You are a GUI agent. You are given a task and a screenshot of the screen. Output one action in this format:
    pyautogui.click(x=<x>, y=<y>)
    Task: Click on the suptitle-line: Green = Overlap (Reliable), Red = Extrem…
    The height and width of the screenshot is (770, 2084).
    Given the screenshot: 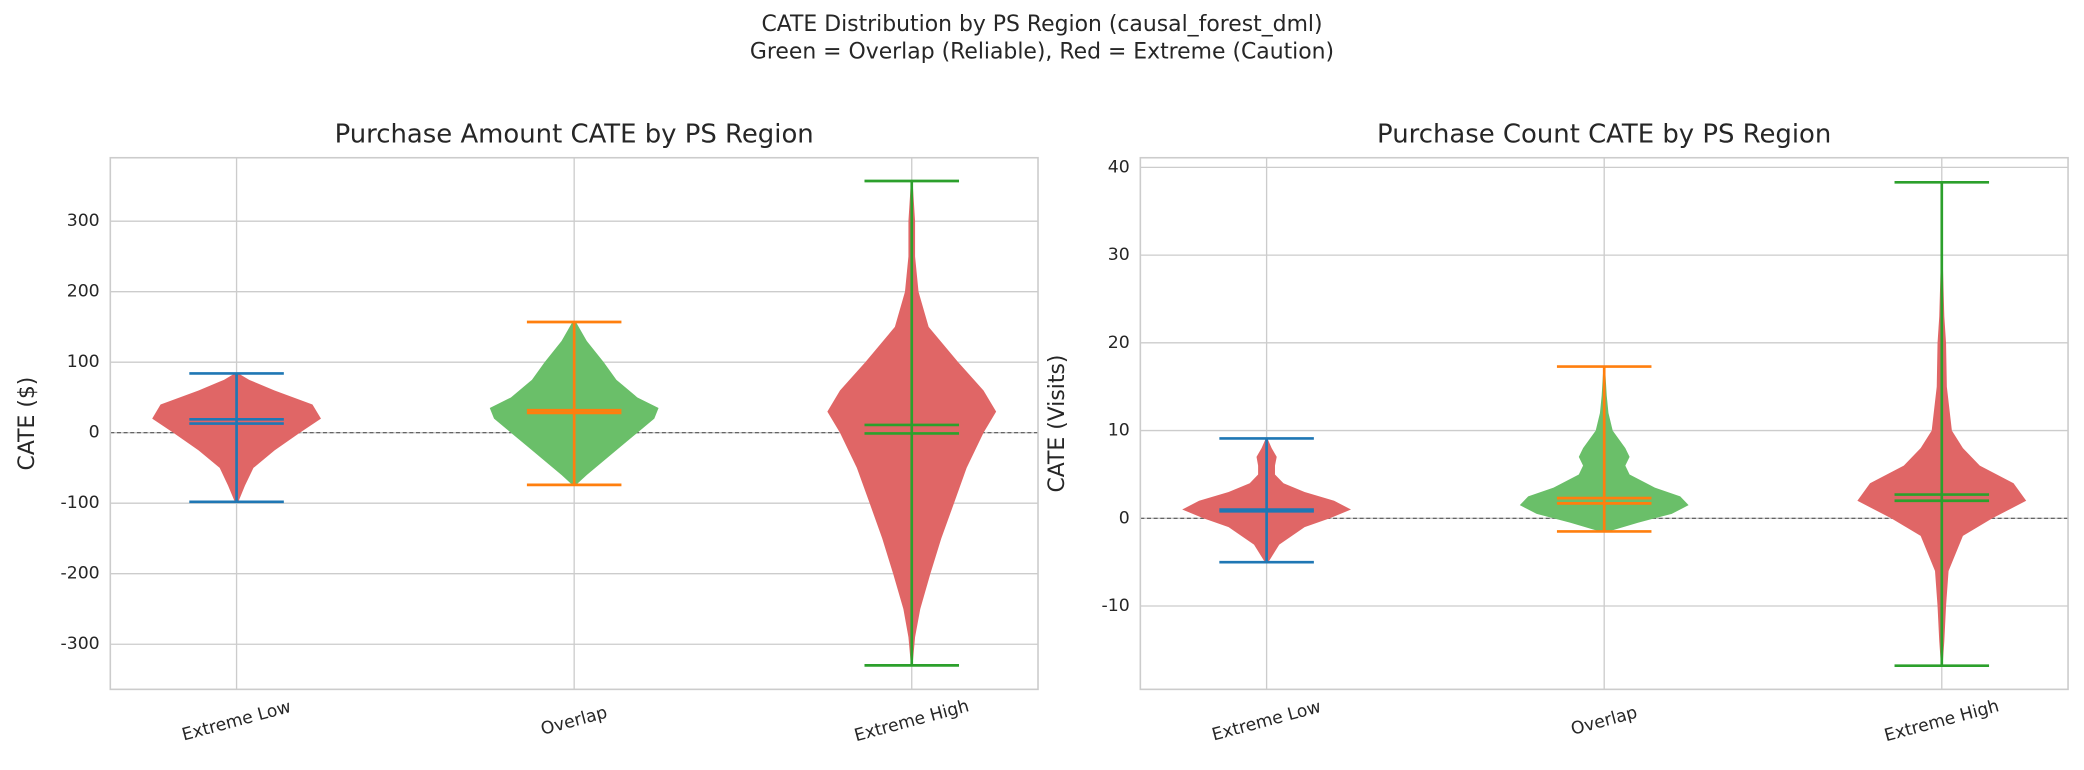 What is the action you would take?
    pyautogui.click(x=1042, y=52)
    